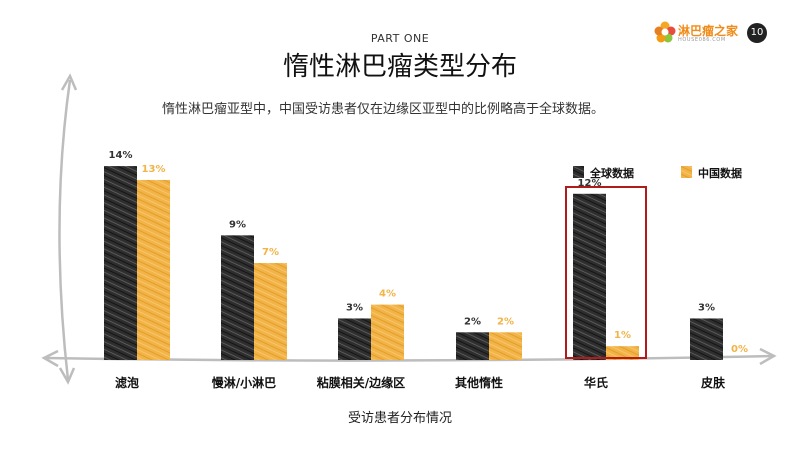 The width and height of the screenshot is (800, 450). I want to click on page-title: 惰性淋巴瘤类型分布, so click(399, 67).